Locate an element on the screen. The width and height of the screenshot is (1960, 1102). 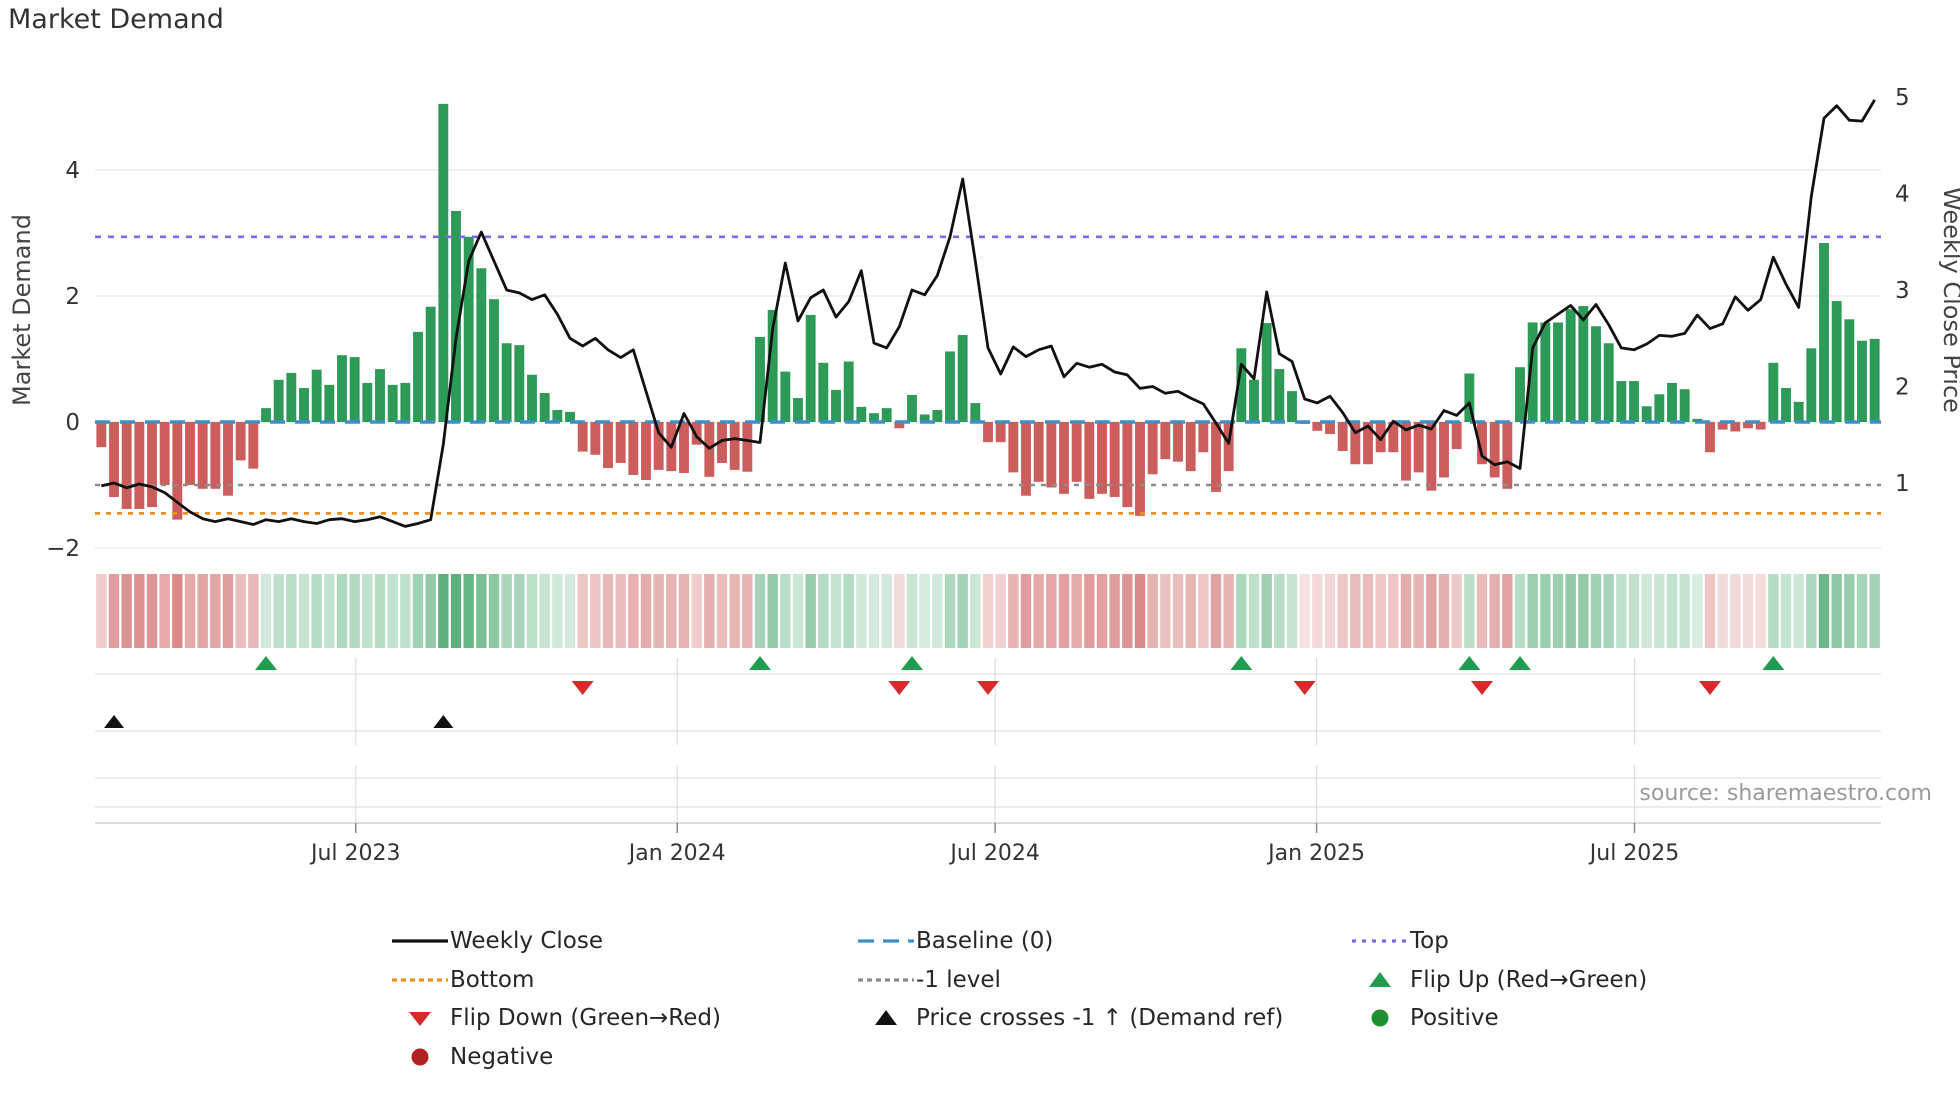
x-tick-label: Jul 2023 is located at coordinates (355, 853).